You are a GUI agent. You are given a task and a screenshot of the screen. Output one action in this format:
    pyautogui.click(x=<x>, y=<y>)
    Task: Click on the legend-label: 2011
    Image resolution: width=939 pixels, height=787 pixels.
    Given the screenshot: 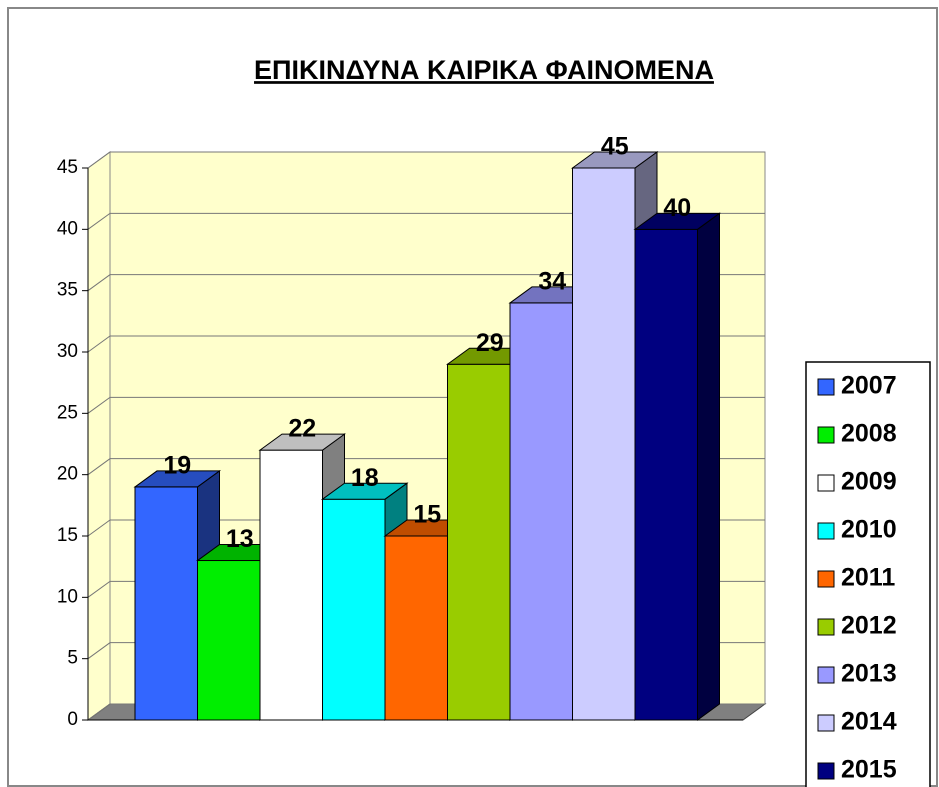 What is the action you would take?
    pyautogui.click(x=868, y=578)
    